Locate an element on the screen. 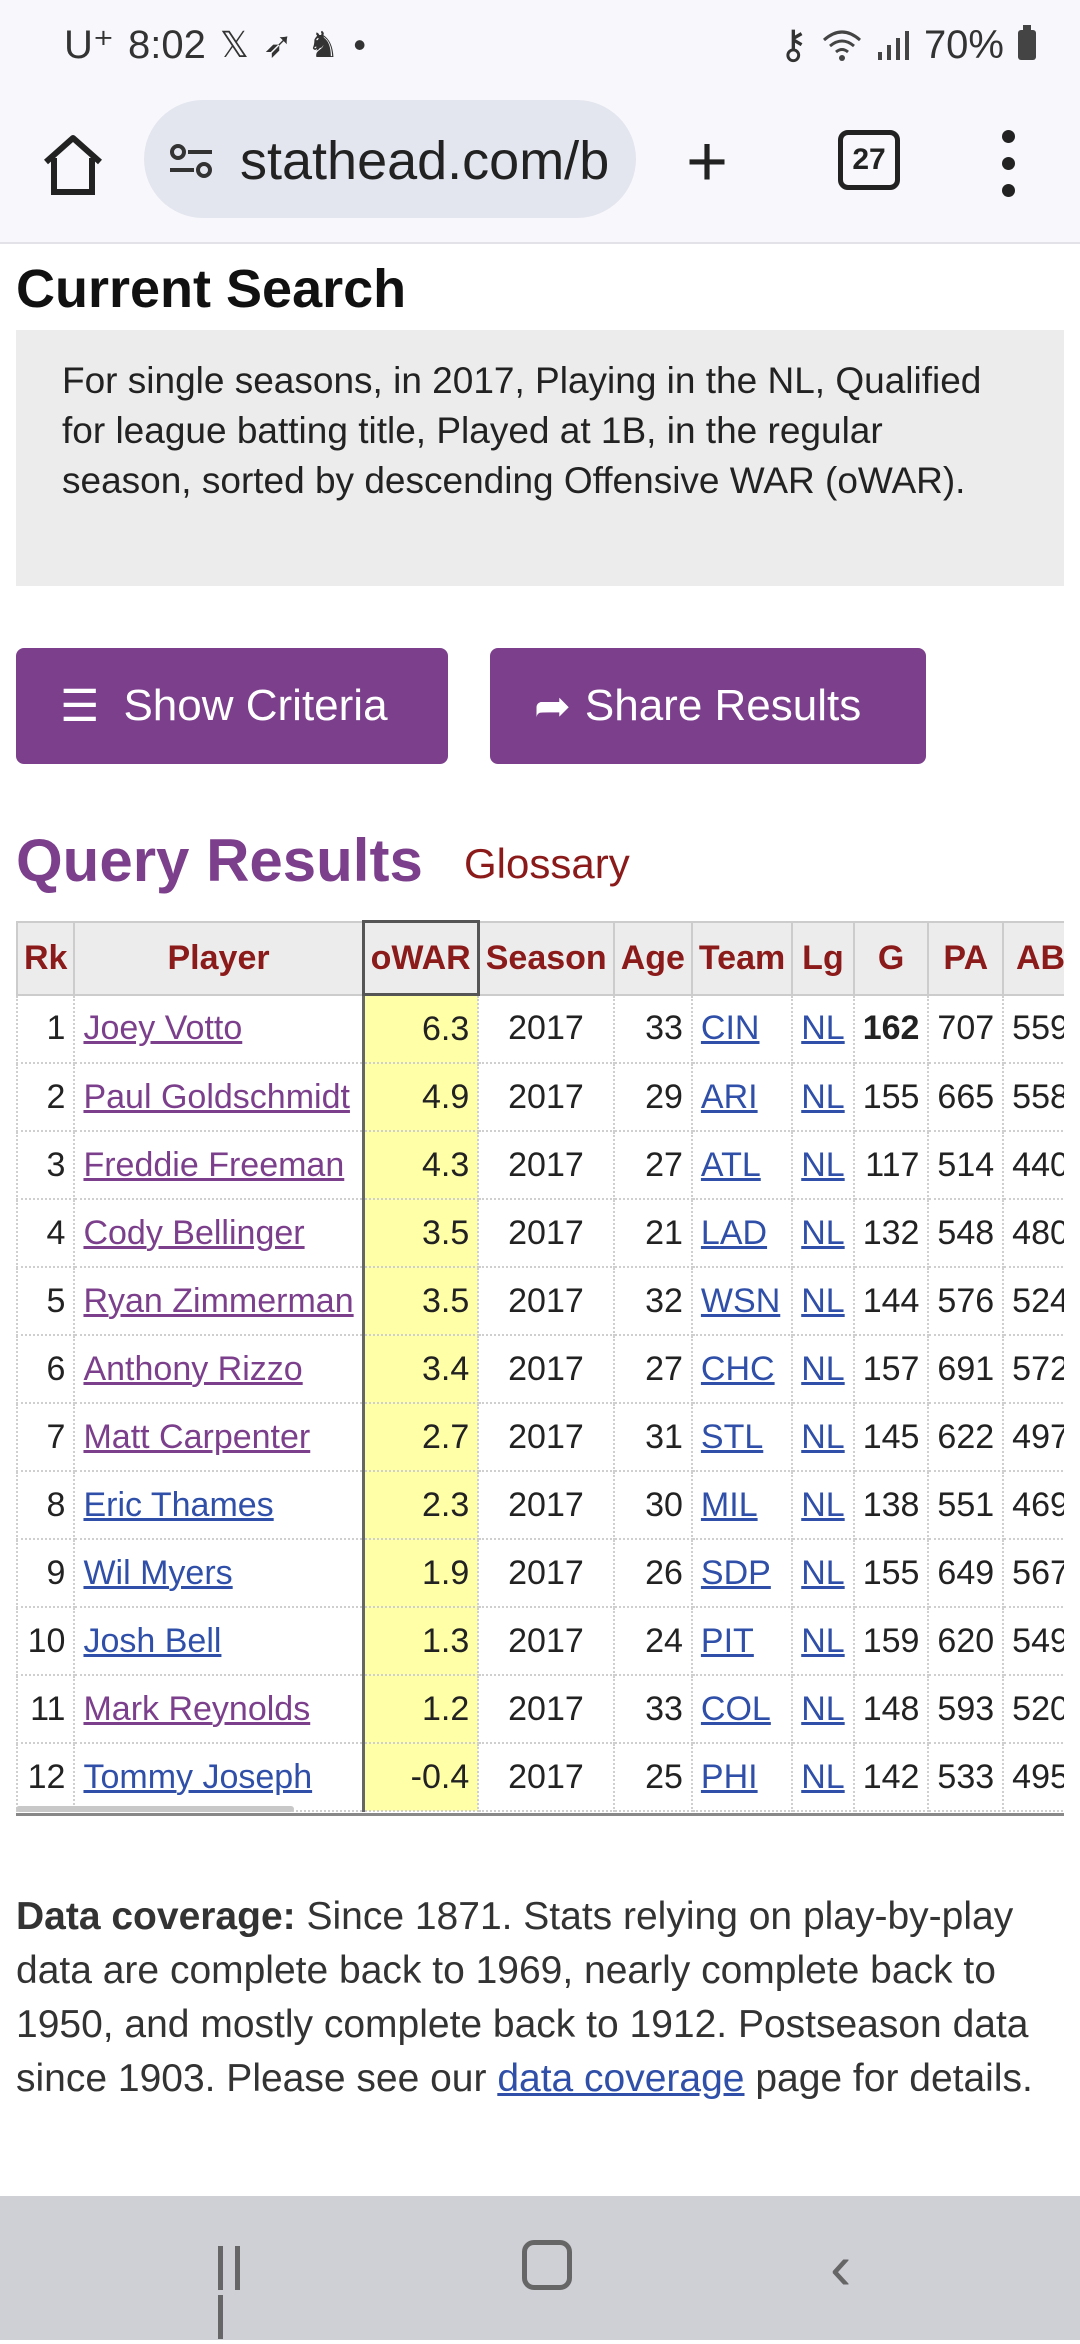 This screenshot has width=1080, height=2344. more-menu-icon is located at coordinates (1008, 167).